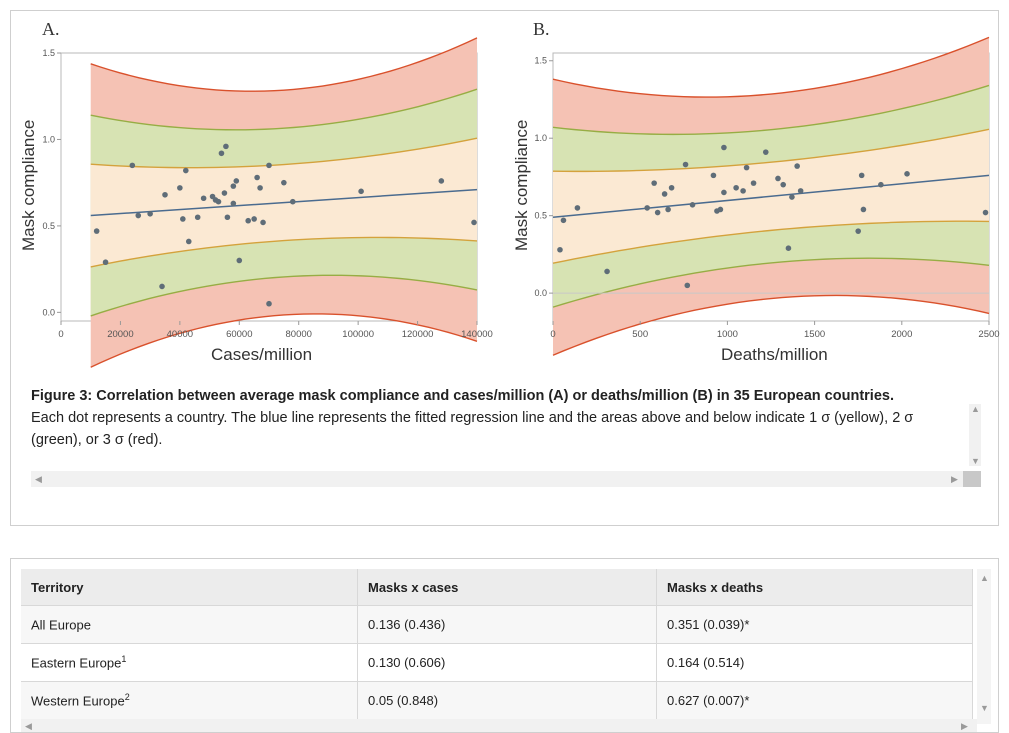  Describe the element at coordinates (774, 354) in the screenshot. I see `chart-b-xlabel: Deaths/million` at that location.